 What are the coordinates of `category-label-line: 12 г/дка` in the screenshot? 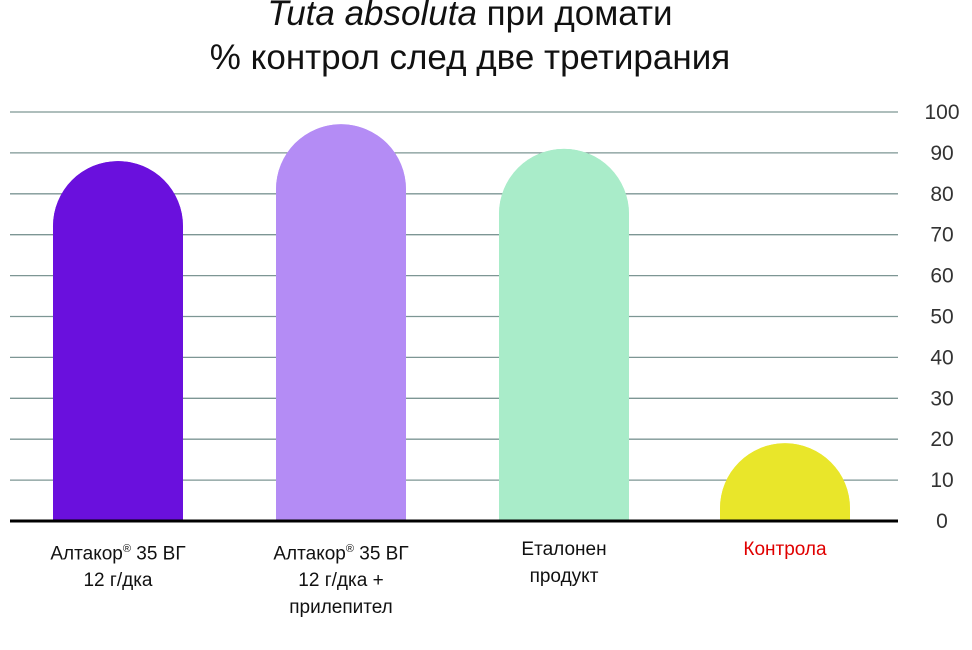 It's located at (118, 581).